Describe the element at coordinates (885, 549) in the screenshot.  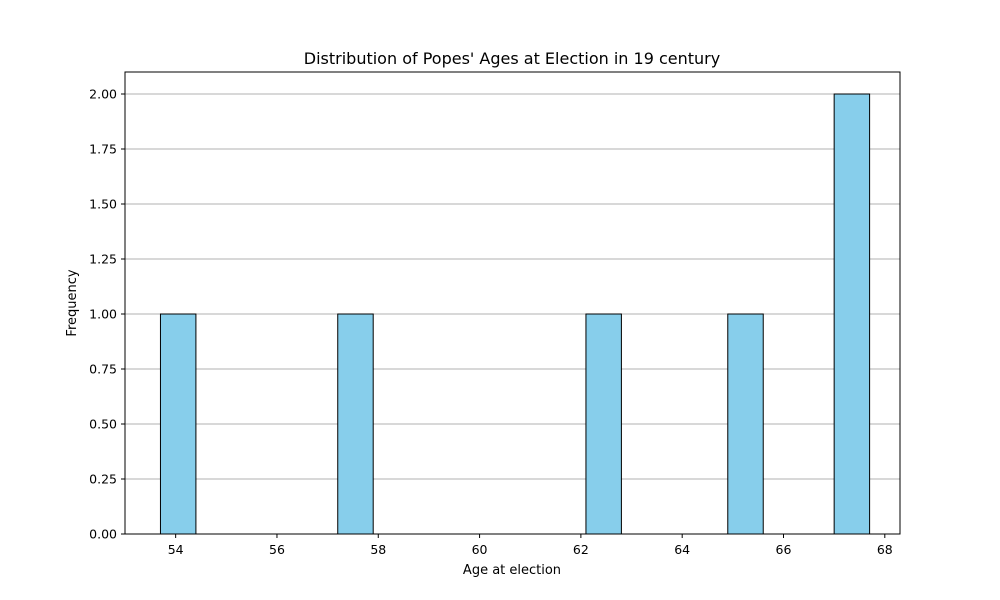
I see `x-tick-label: 68` at that location.